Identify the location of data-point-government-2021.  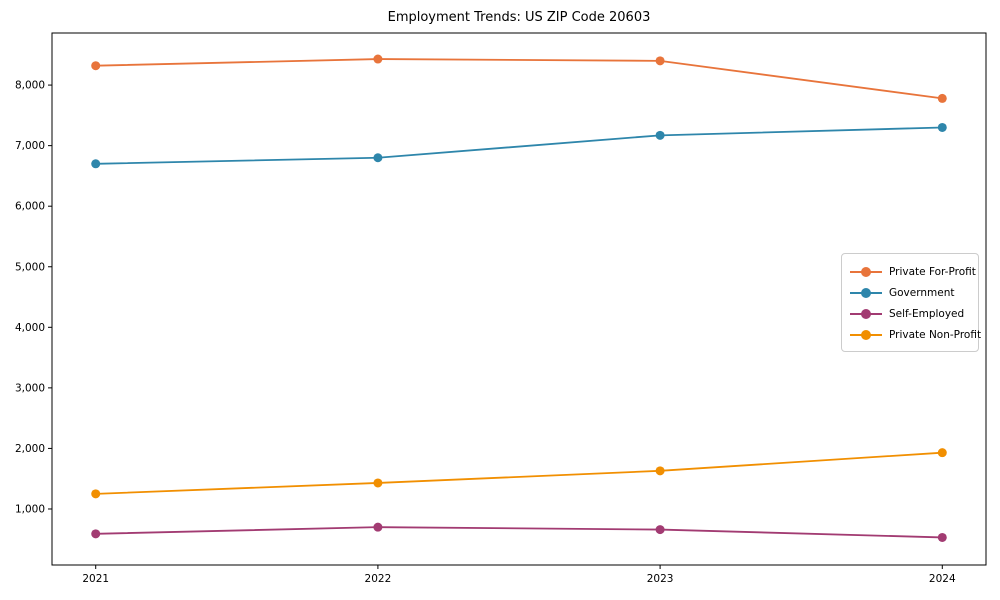
(96, 164).